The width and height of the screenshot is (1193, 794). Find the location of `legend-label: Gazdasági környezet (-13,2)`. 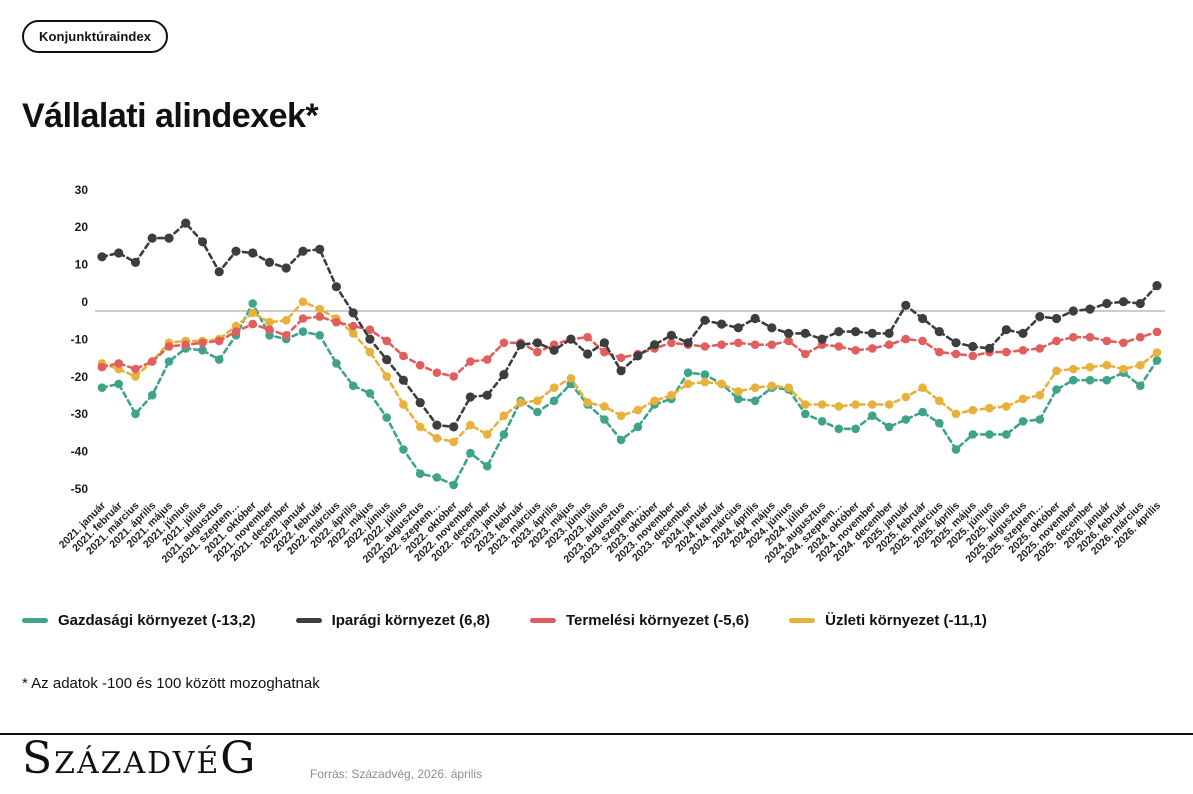

legend-label: Gazdasági környezet (-13,2) is located at coordinates (157, 620).